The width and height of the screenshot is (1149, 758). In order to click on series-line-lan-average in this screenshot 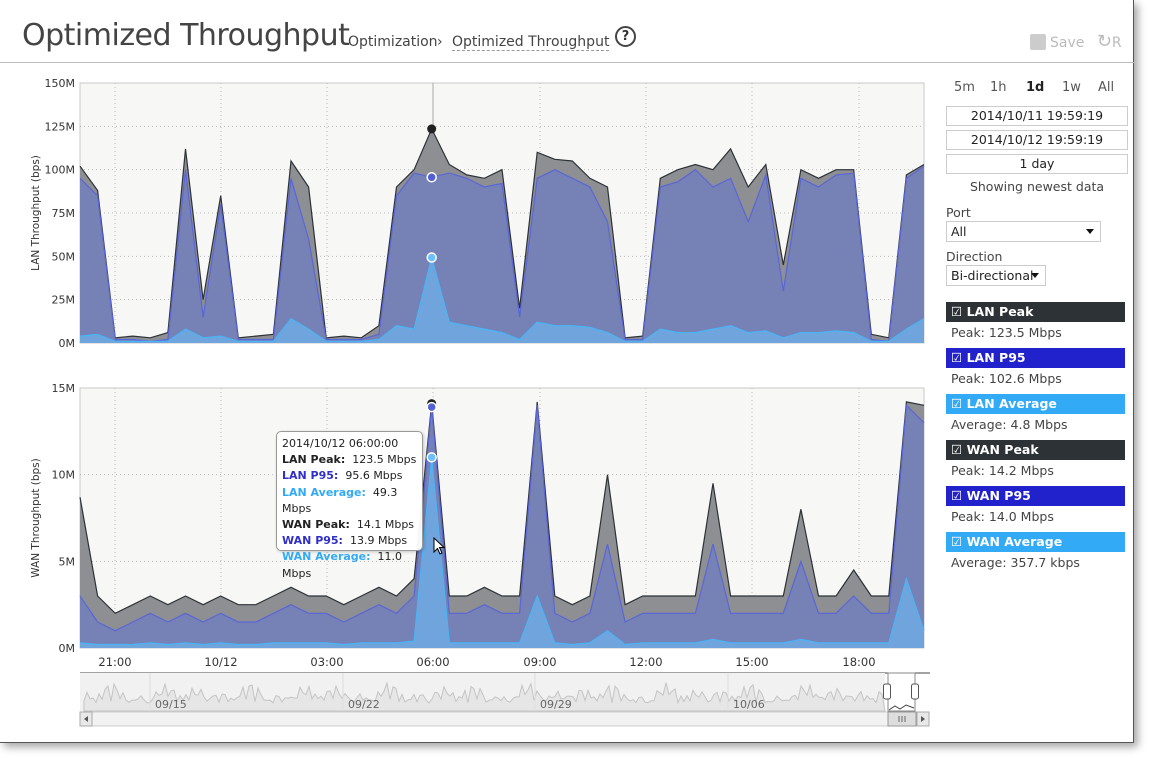, I will do `click(502, 298)`.